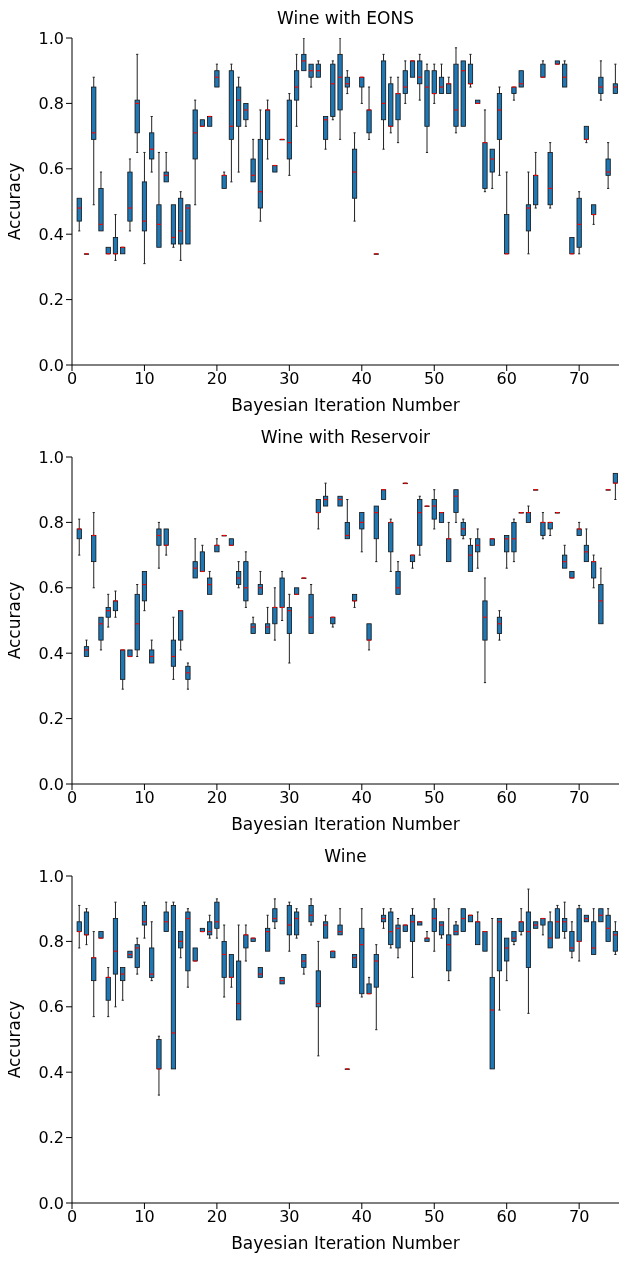 The height and width of the screenshot is (1273, 641). Describe the element at coordinates (345, 438) in the screenshot. I see `chart-title: Wine with Reservoir` at that location.